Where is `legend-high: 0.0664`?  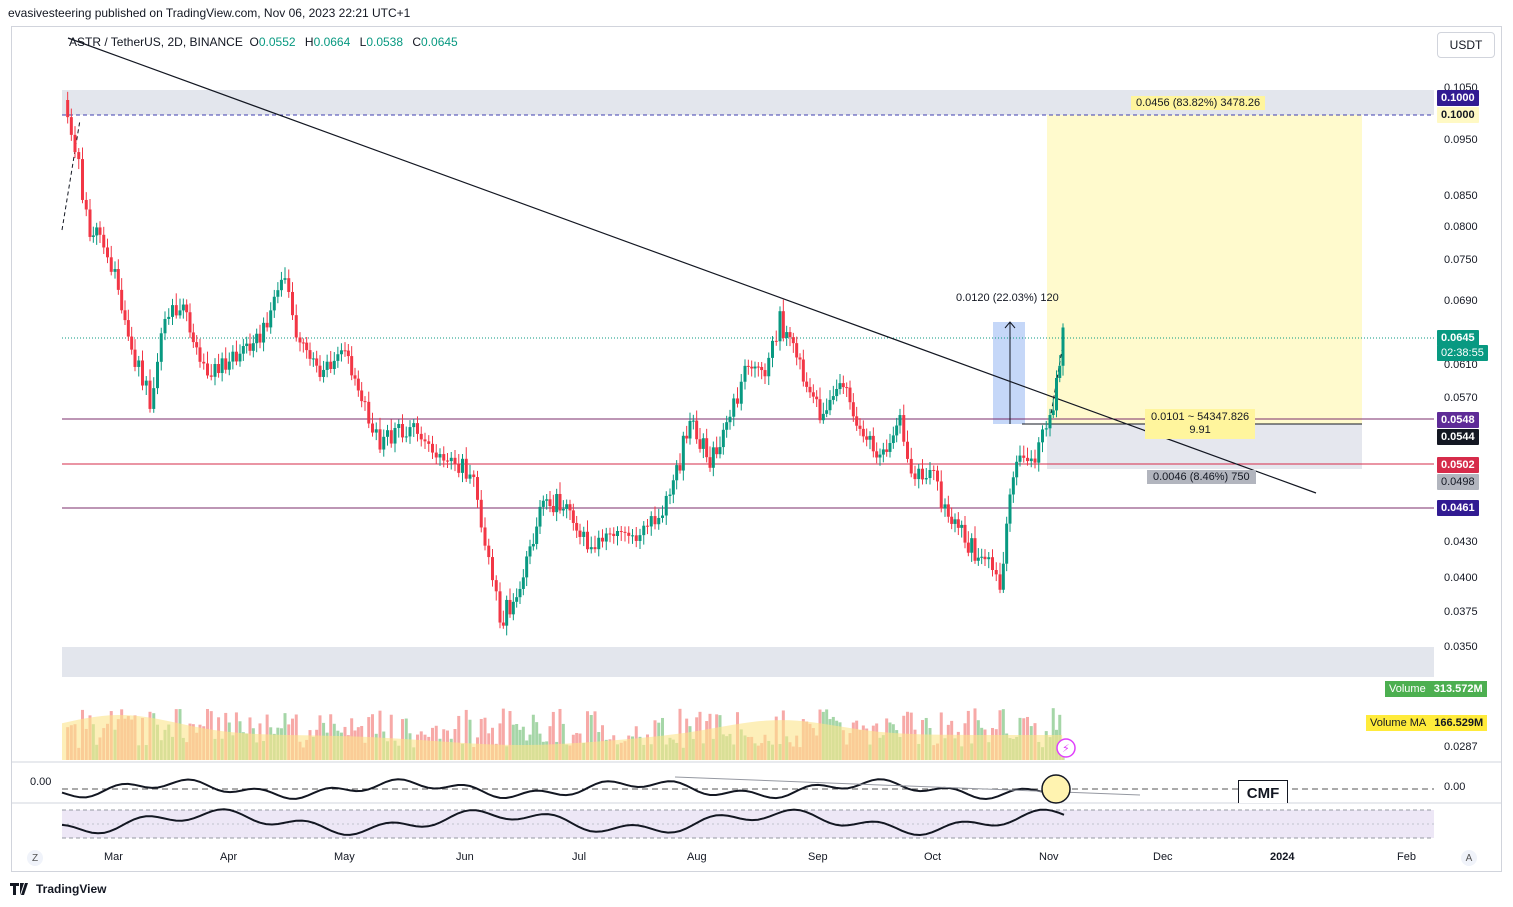 legend-high: 0.0664 is located at coordinates (332, 42).